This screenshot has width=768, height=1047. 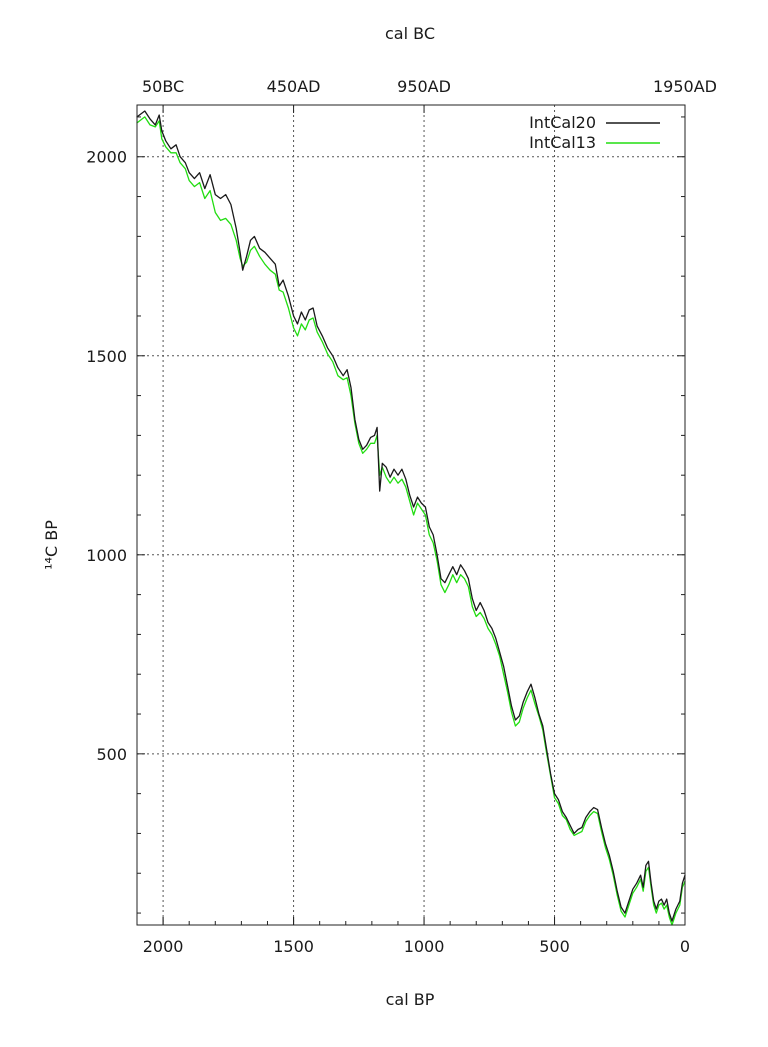 I want to click on legend-label-intcal13: IntCal13, so click(x=562, y=142).